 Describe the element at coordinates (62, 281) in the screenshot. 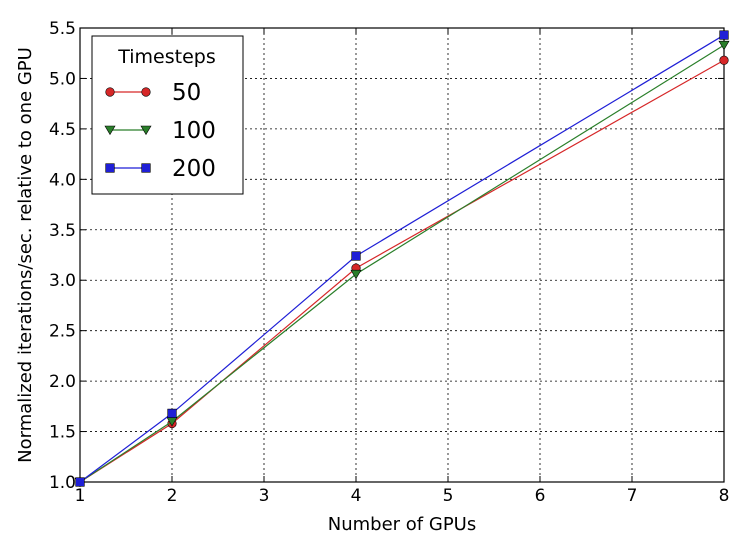

I see `y-tick-label: 3.0` at that location.